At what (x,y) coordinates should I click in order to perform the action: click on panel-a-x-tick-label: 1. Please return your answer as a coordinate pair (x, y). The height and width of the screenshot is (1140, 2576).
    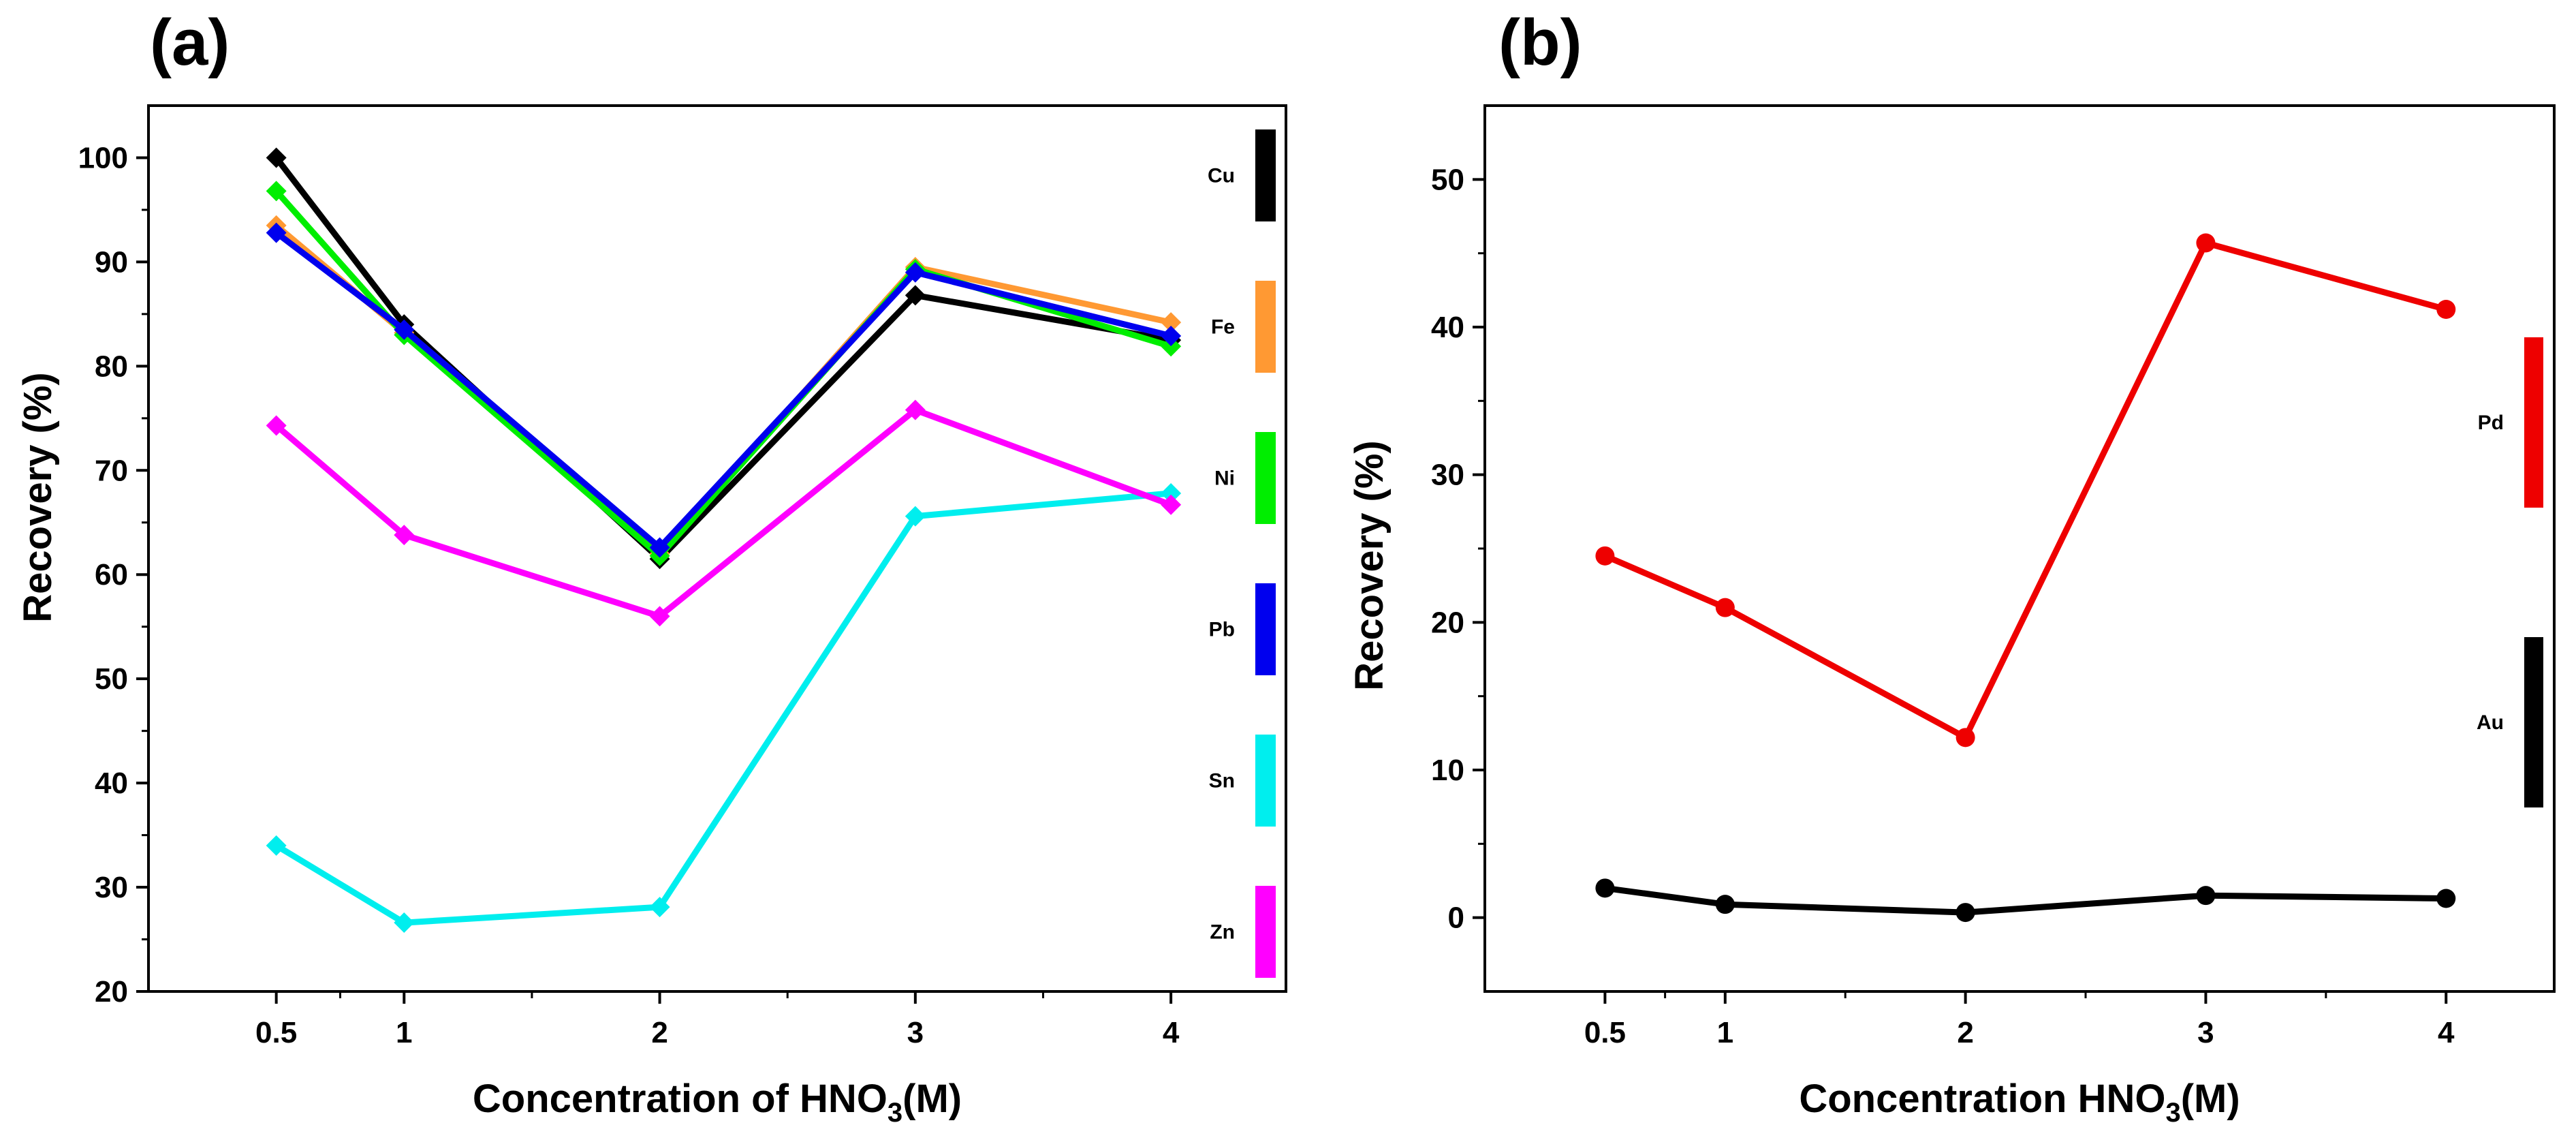
    Looking at the image, I should click on (404, 1032).